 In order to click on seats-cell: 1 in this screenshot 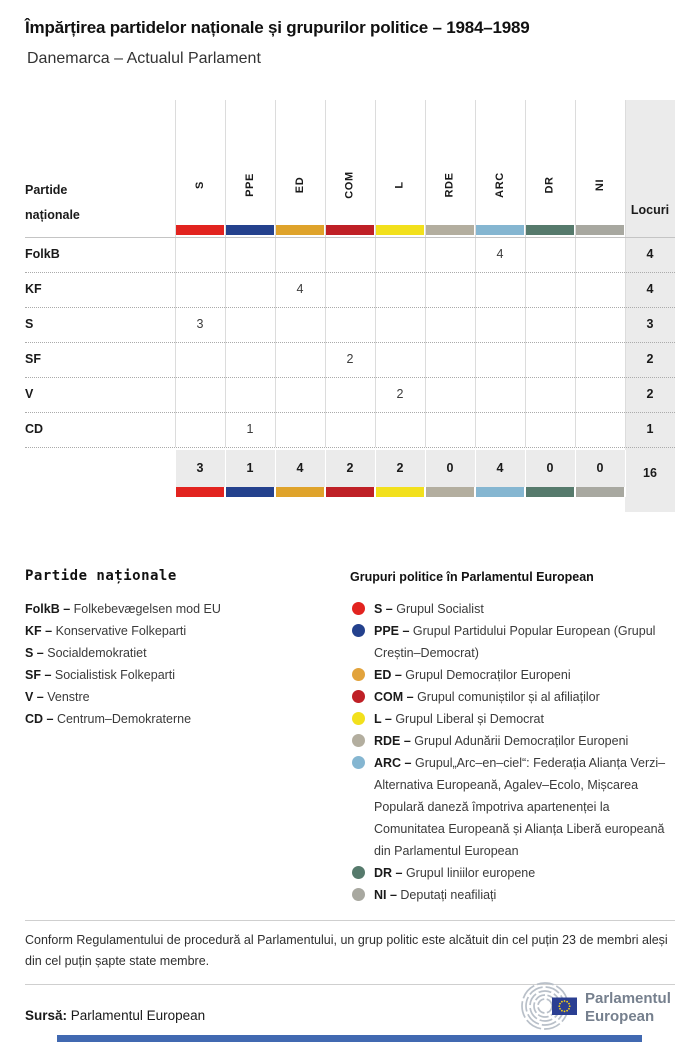, I will do `click(650, 429)`.